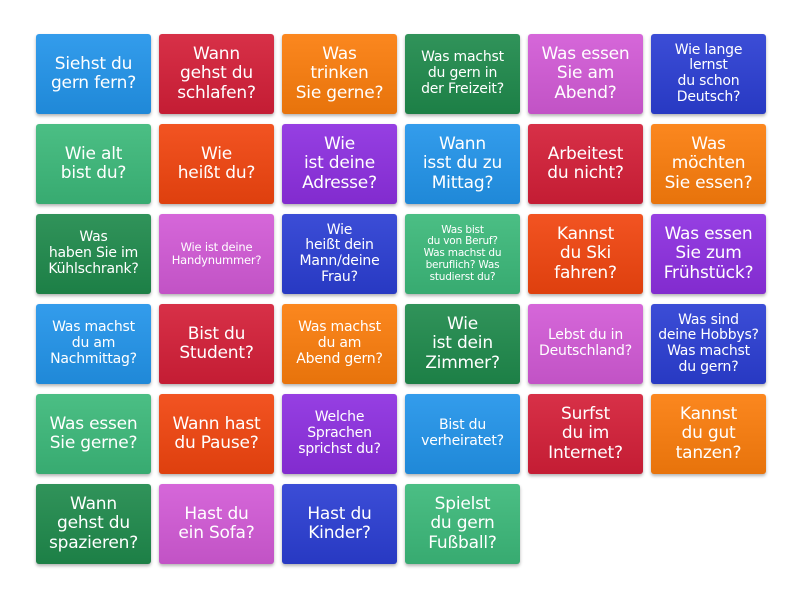 The width and height of the screenshot is (800, 600). I want to click on card: Wie lange lernst du schon Deutsch?, so click(708, 74).